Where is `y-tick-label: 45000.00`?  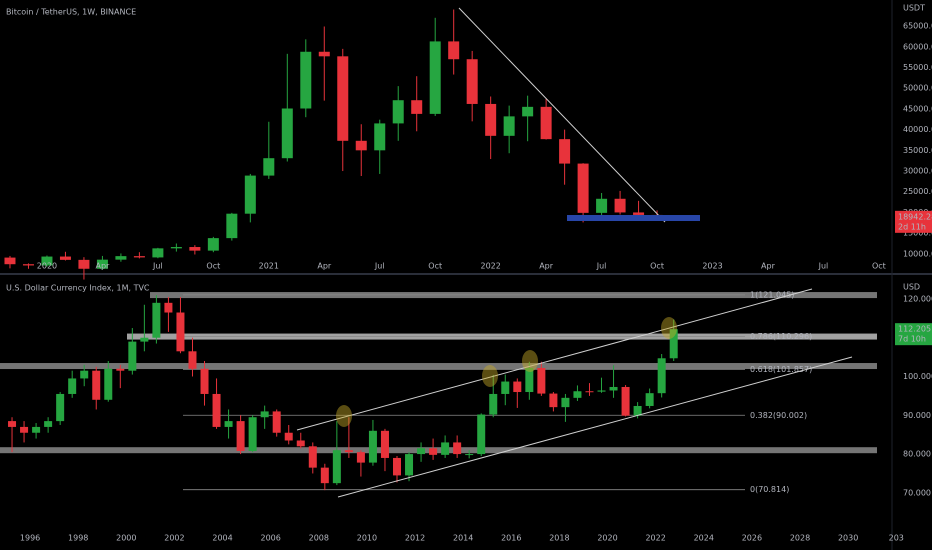
y-tick-label: 45000.00 is located at coordinates (917, 108).